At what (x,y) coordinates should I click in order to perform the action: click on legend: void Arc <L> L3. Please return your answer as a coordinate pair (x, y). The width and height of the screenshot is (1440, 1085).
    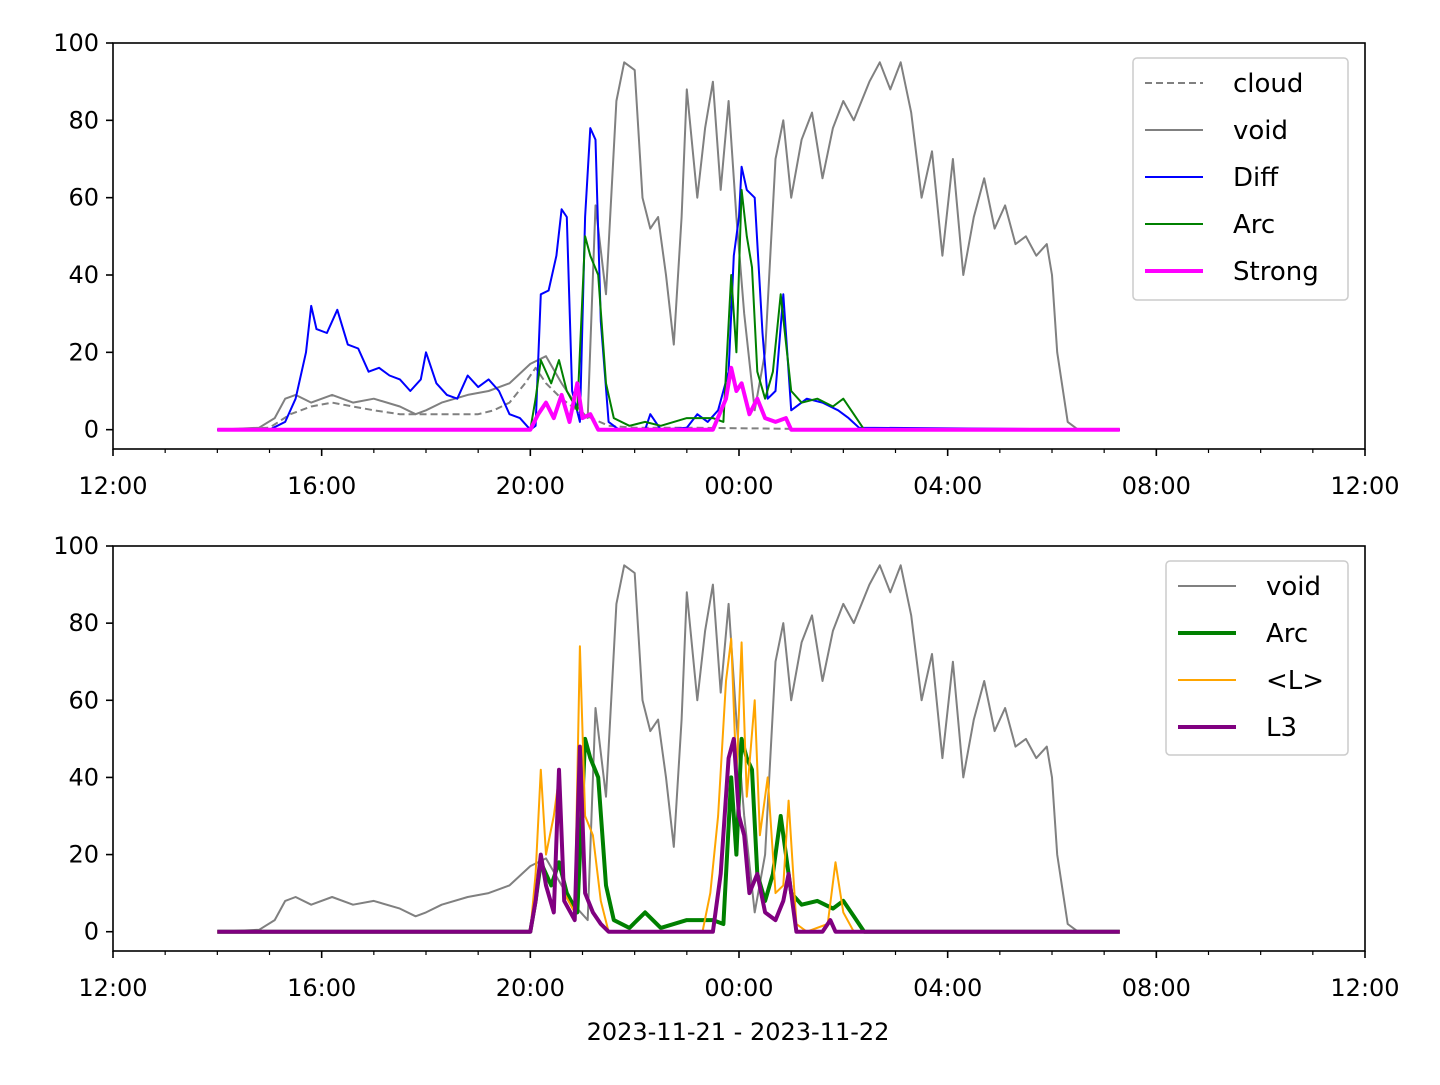
    Looking at the image, I should click on (1257, 658).